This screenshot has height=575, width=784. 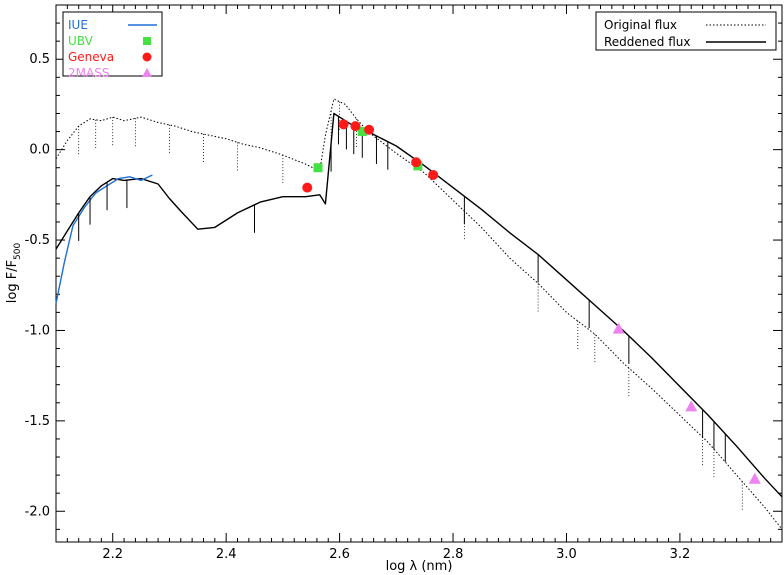 What do you see at coordinates (680, 554) in the screenshot?
I see `x-tick-label: 3.2` at bounding box center [680, 554].